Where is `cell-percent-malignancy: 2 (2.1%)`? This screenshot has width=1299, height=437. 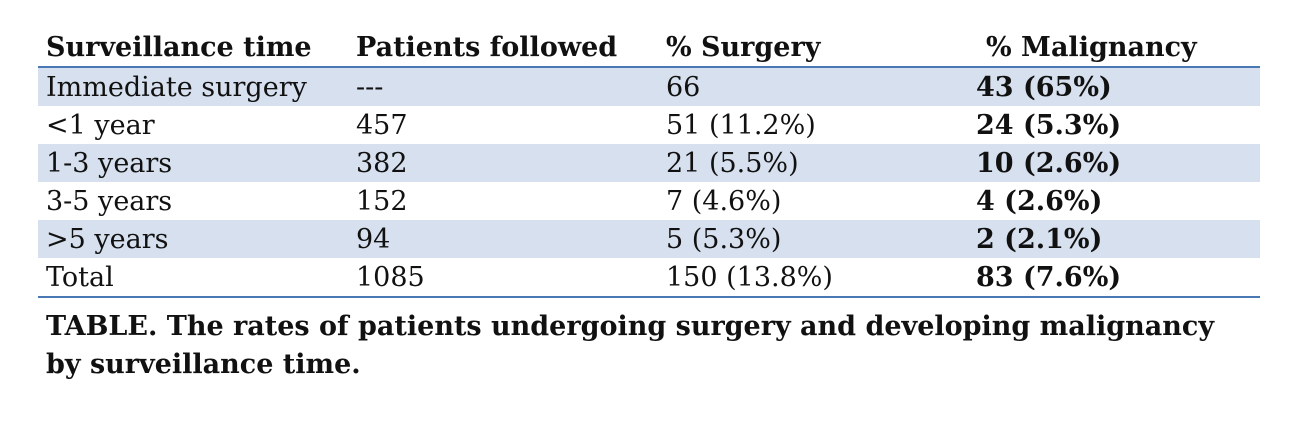
cell-percent-malignancy: 2 (2.1%) is located at coordinates (1114, 239).